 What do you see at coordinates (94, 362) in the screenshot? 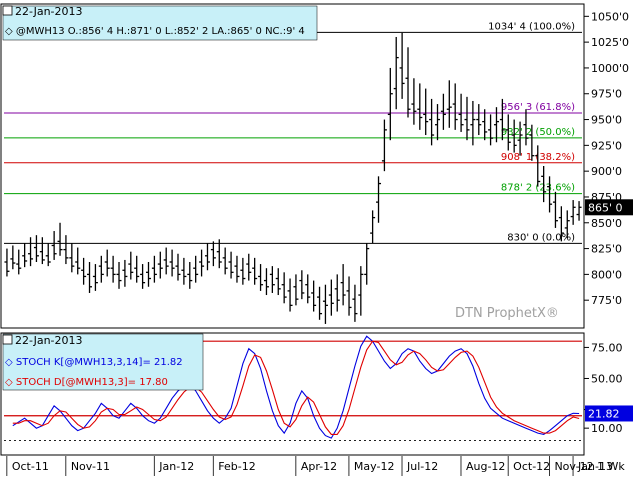
I see `stoch-k-label: ◇ STOCH K[@MWH13,3,14]= 21.82` at bounding box center [94, 362].